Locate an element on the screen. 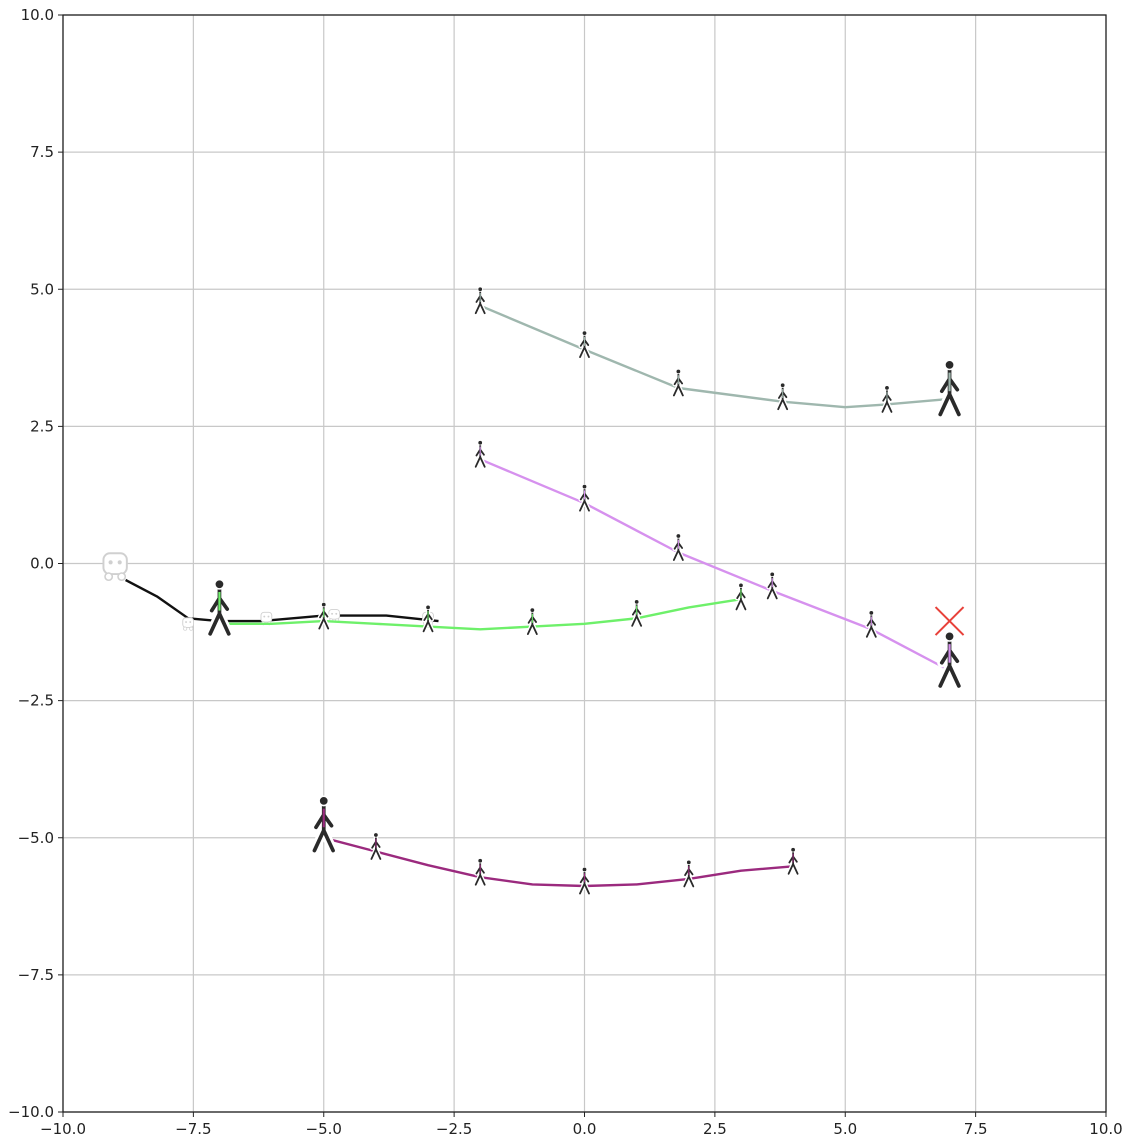 This screenshot has width=1126, height=1148. y-tick-label: 7.5 is located at coordinates (42, 152).